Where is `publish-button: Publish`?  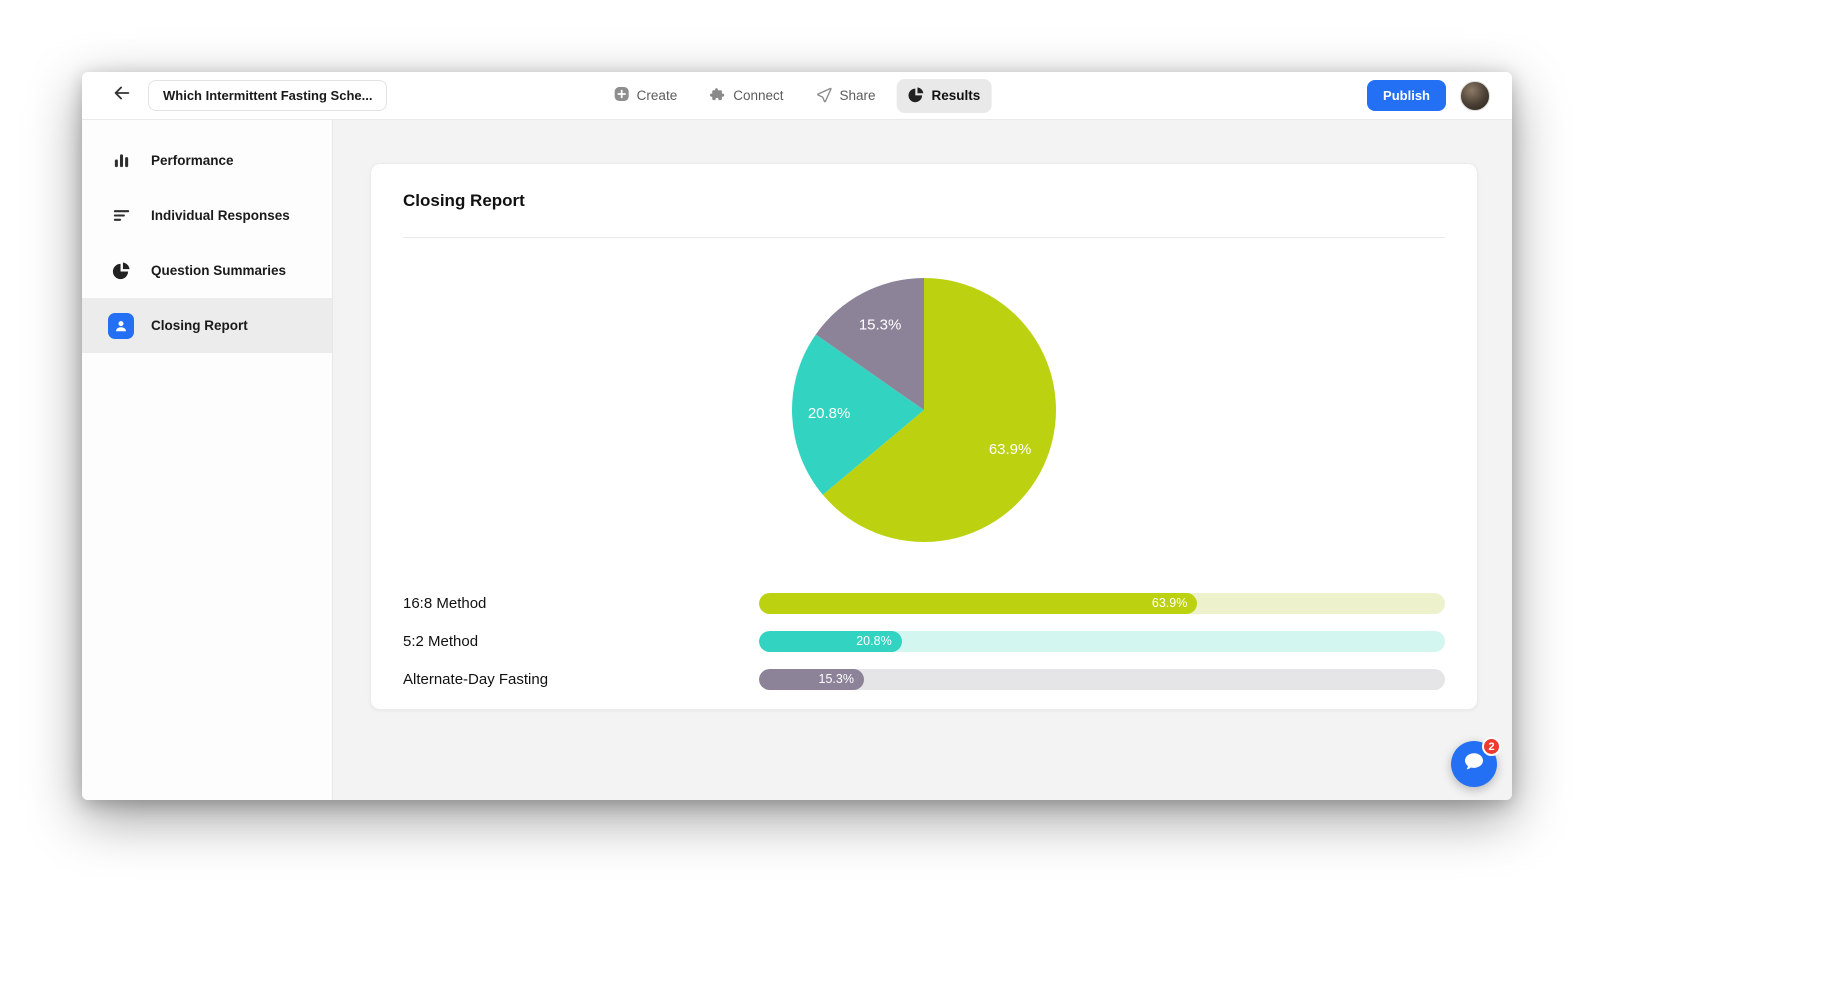 publish-button: Publish is located at coordinates (1406, 95).